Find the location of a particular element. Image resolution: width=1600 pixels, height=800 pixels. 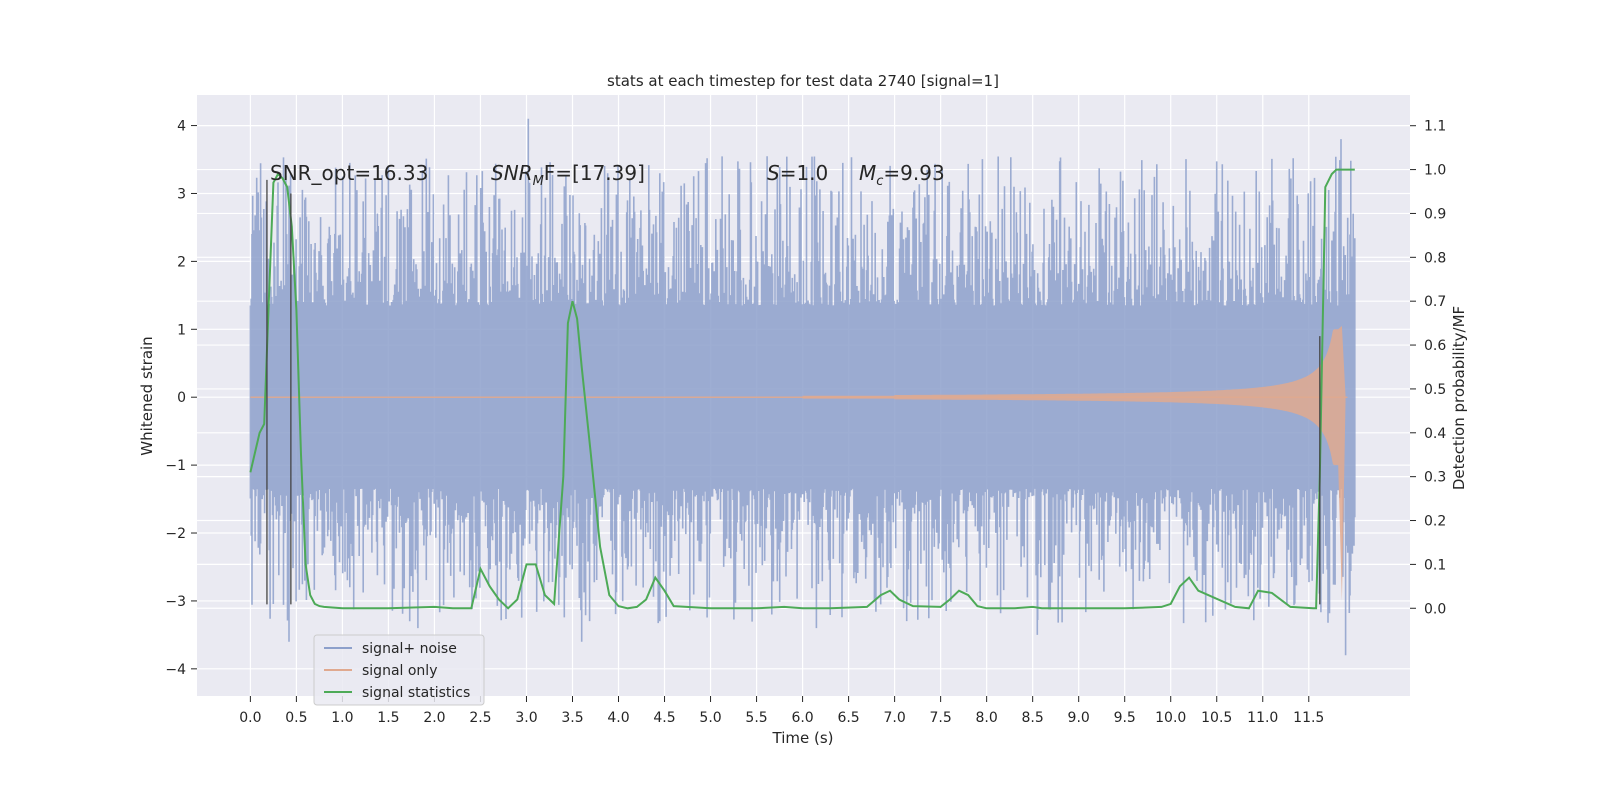

y-right-tick-label-4: 0.4 is located at coordinates (1435, 434).